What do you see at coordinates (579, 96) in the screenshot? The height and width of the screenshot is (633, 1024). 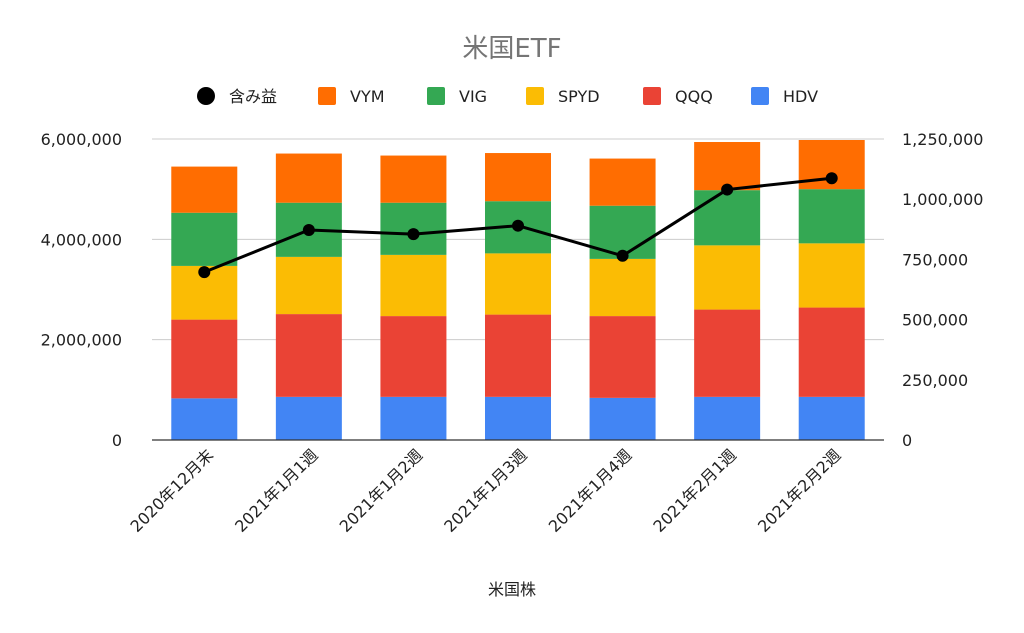 I see `legend-label: SPYD` at bounding box center [579, 96].